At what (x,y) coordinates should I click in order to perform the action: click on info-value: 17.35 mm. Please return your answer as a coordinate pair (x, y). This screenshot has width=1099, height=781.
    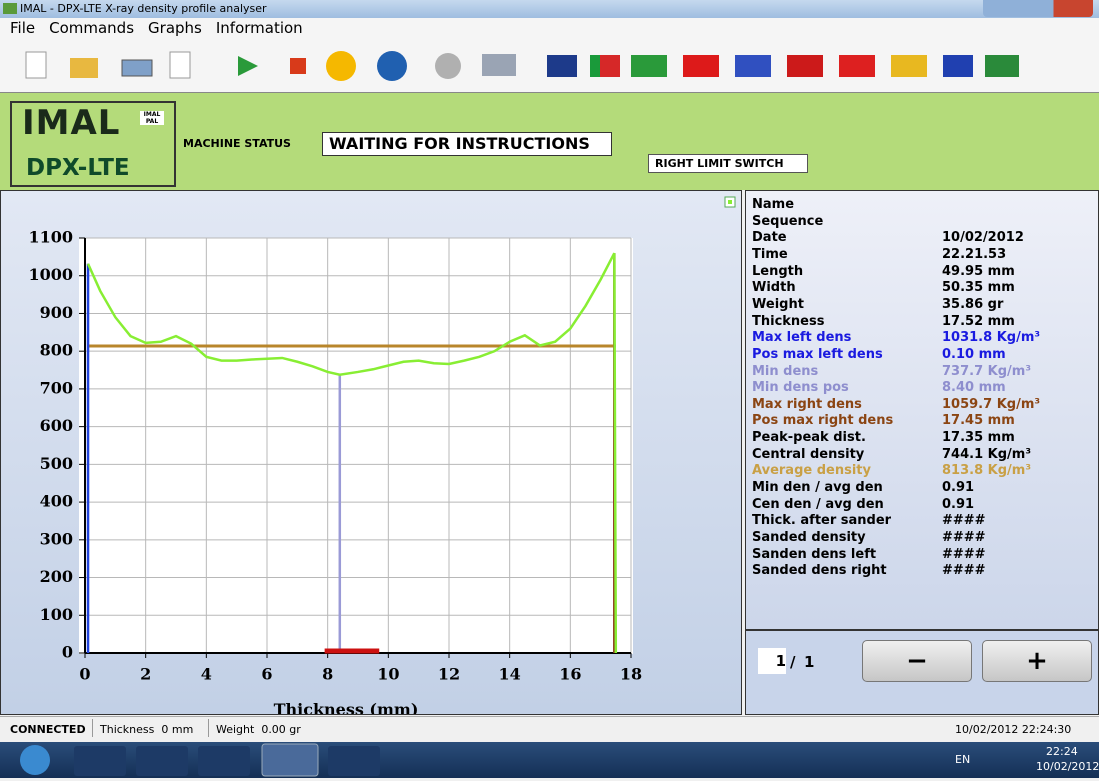
    Looking at the image, I should click on (978, 438).